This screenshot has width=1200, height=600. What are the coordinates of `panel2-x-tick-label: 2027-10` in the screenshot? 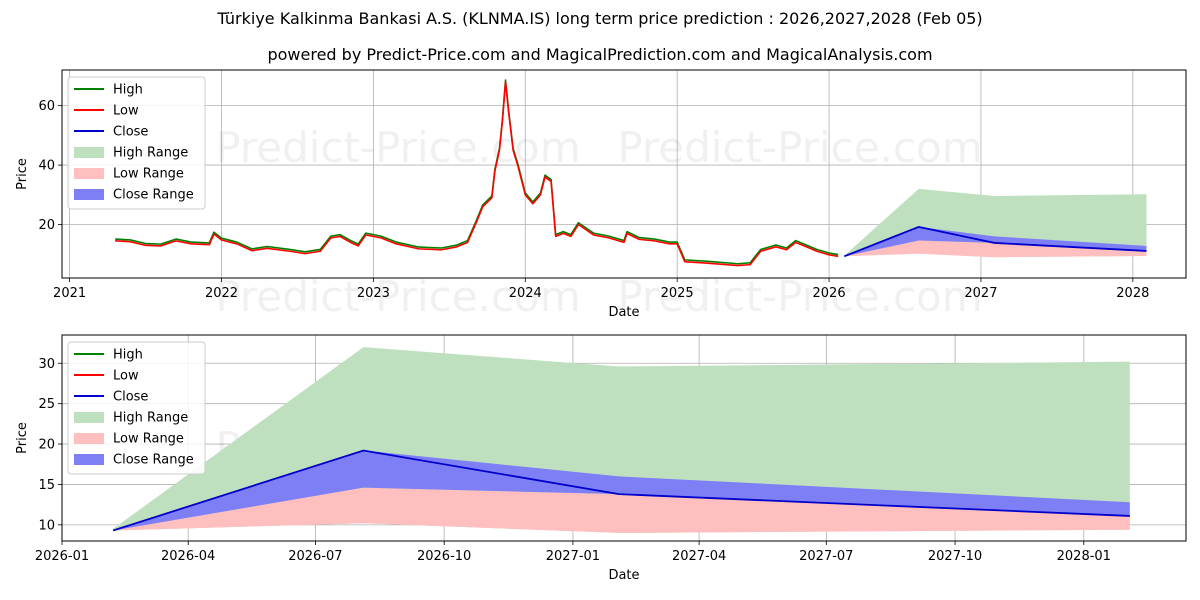 It's located at (955, 556).